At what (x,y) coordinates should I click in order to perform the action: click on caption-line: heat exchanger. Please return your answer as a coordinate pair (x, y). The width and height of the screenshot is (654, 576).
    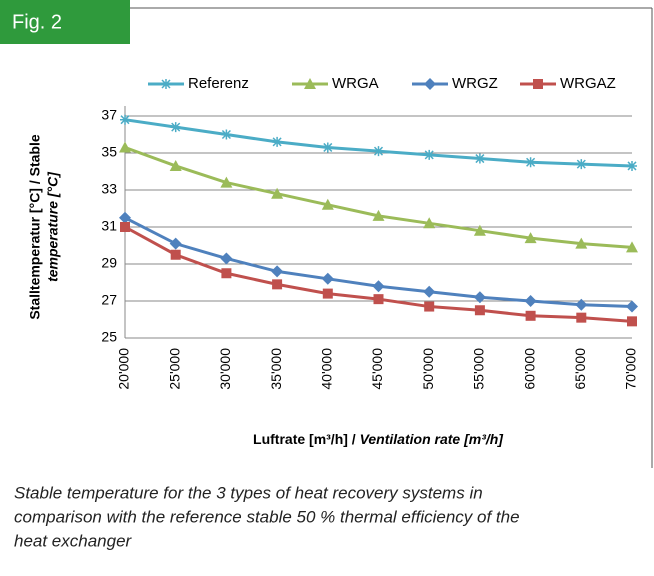
    Looking at the image, I should click on (73, 540).